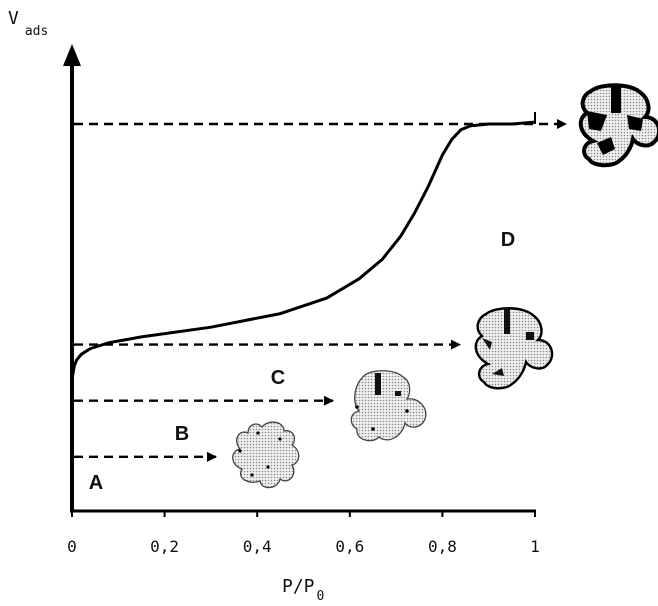  What do you see at coordinates (514, 348) in the screenshot?
I see `grain-icon-d` at bounding box center [514, 348].